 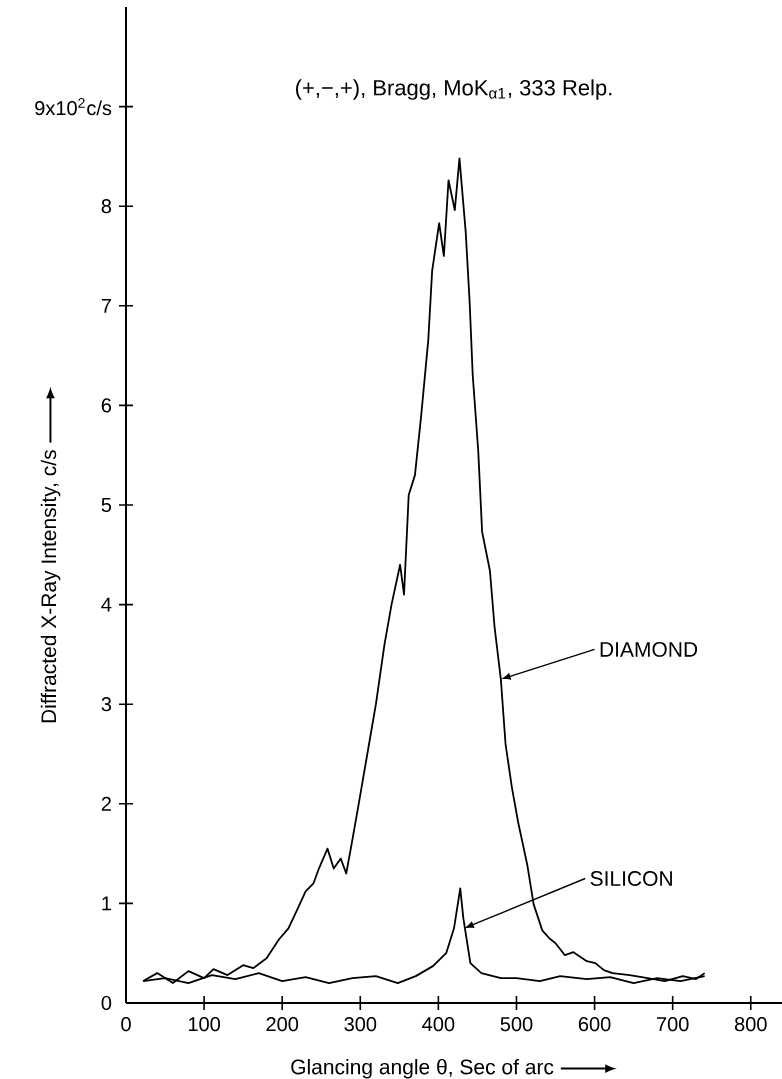 I want to click on x-tick-label: 700, so click(x=673, y=1024).